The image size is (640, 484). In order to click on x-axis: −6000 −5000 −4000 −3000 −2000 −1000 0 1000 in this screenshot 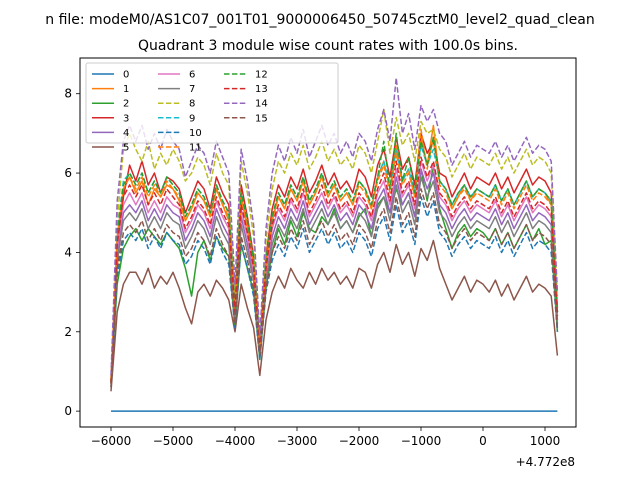, I will do `click(326, 437)`.